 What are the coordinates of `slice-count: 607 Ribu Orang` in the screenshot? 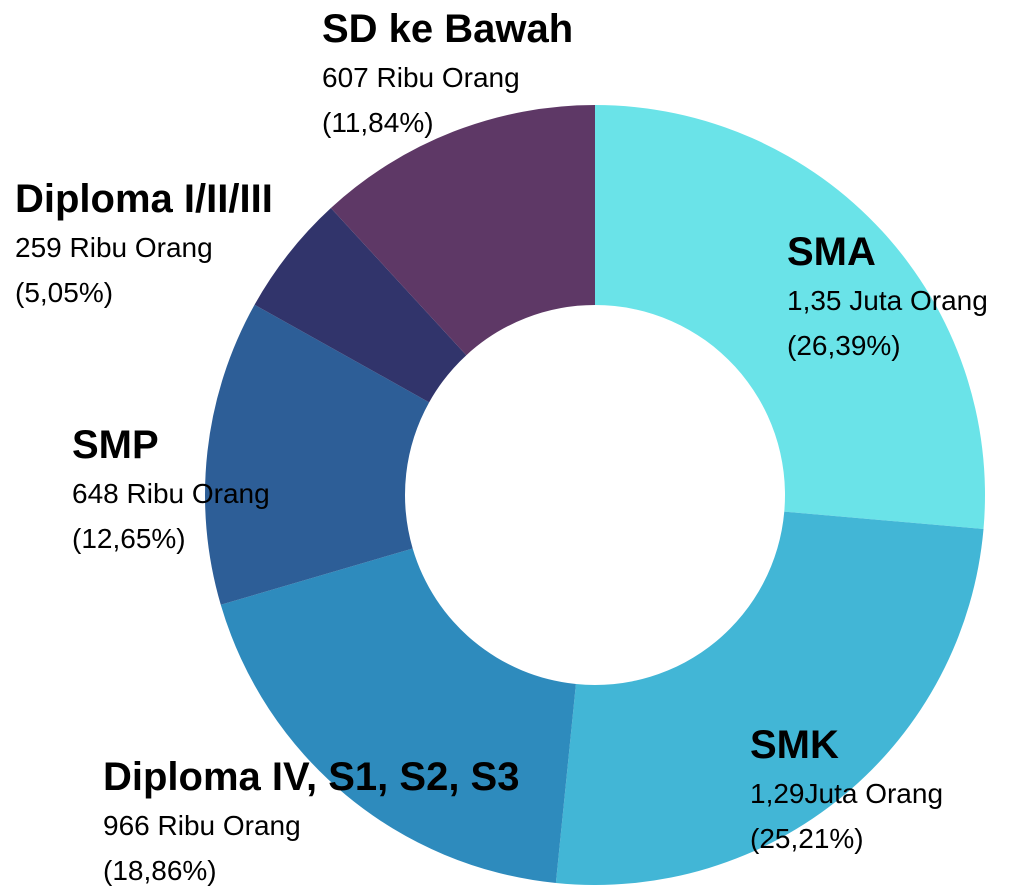 It's located at (421, 77).